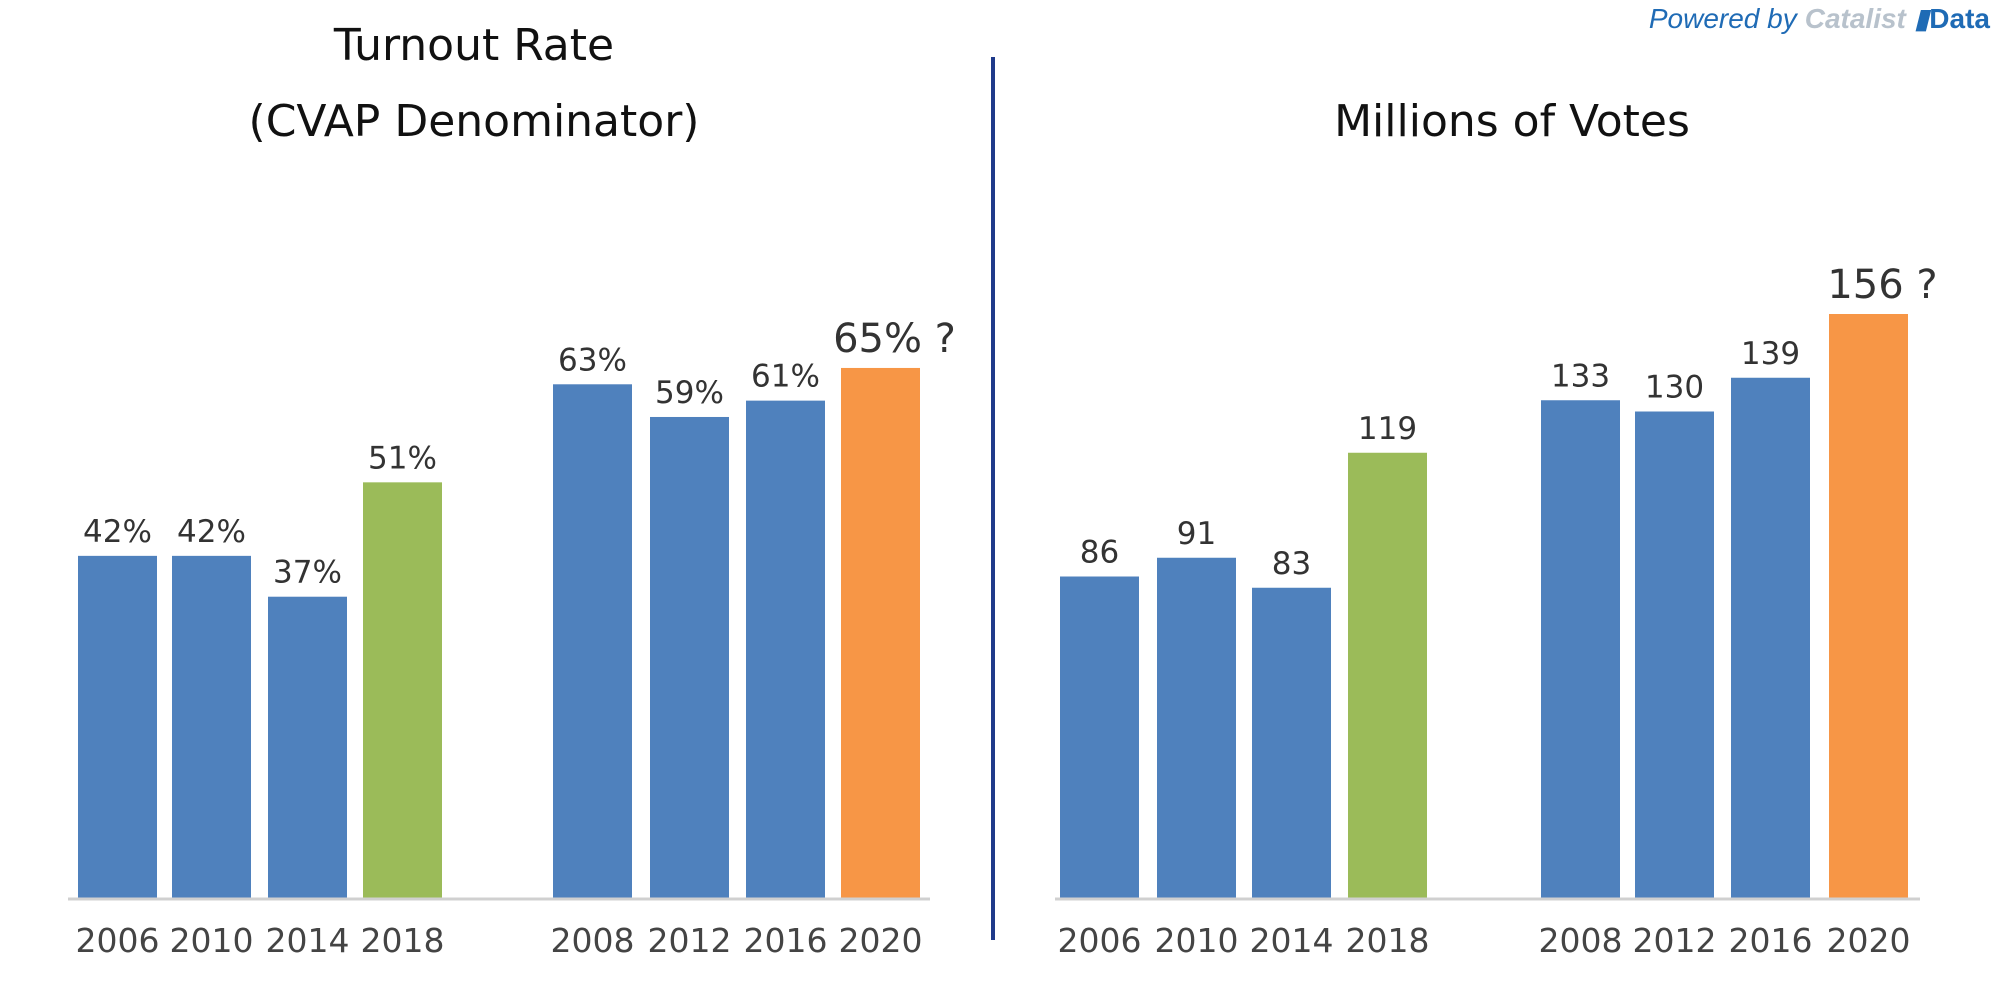  I want to click on votes-value-label-2008: 133, so click(1580, 376).